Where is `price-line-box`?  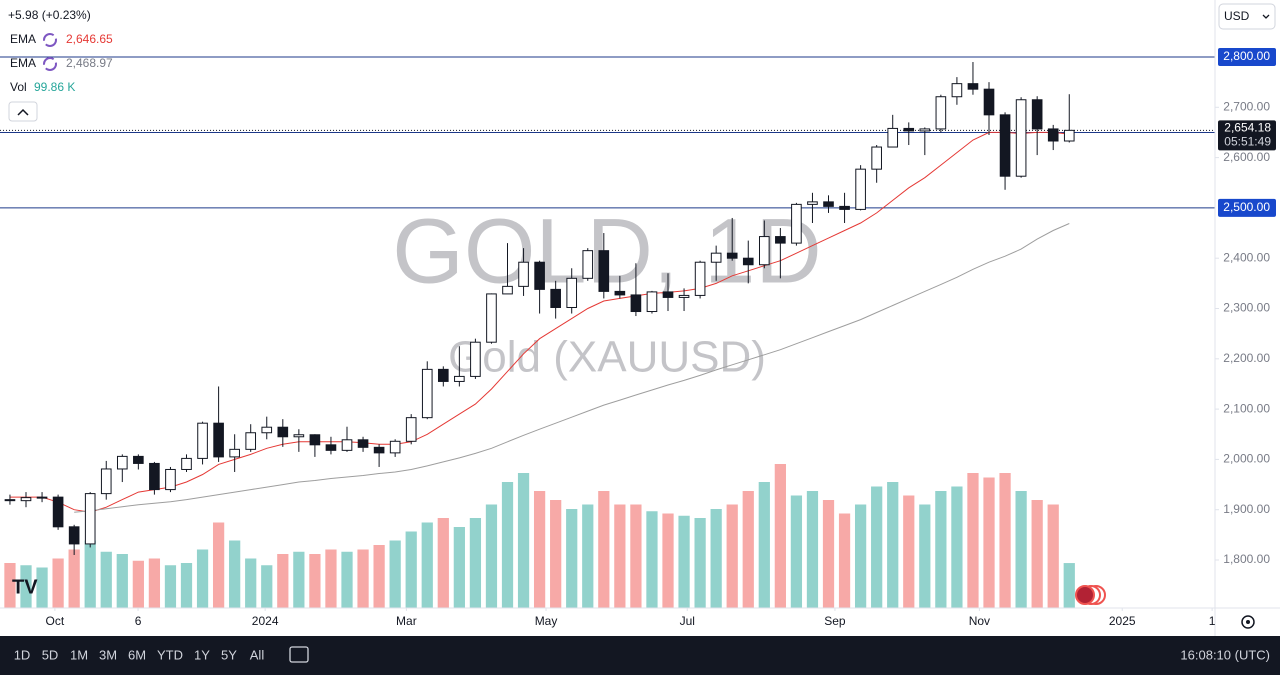 price-line-box is located at coordinates (1247, 56).